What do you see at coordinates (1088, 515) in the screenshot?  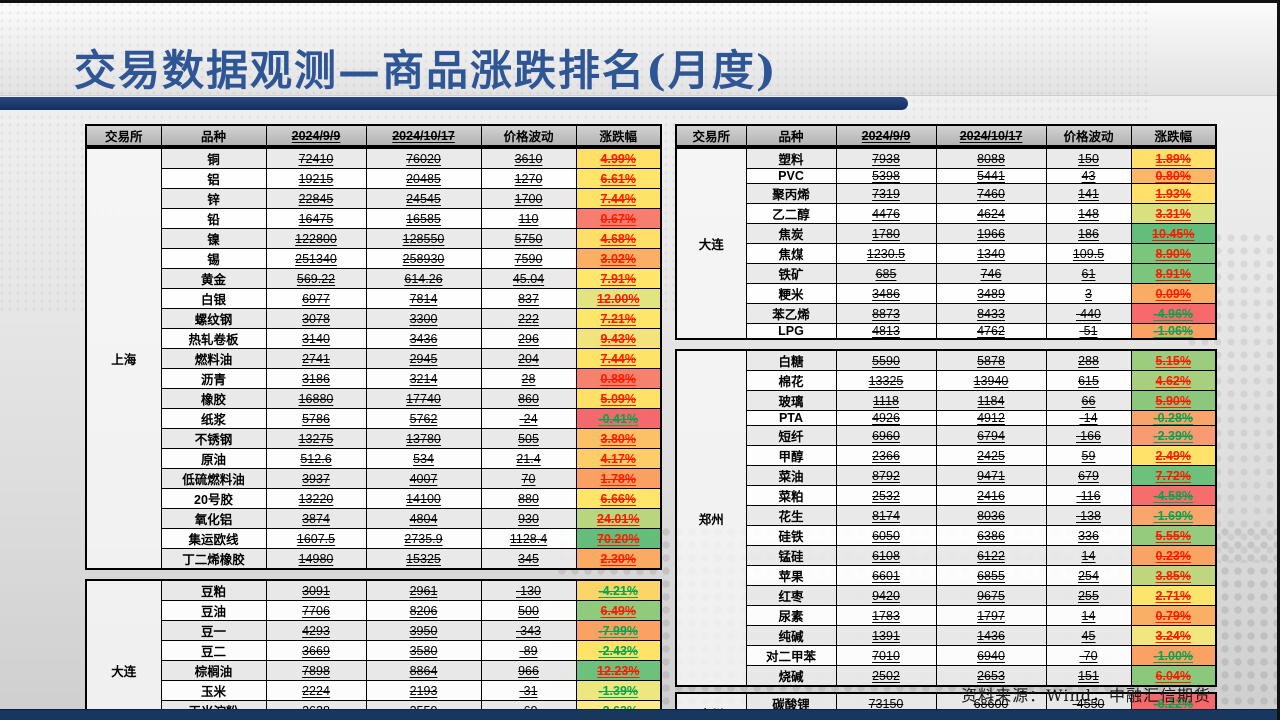 I see `price-delta: -138` at bounding box center [1088, 515].